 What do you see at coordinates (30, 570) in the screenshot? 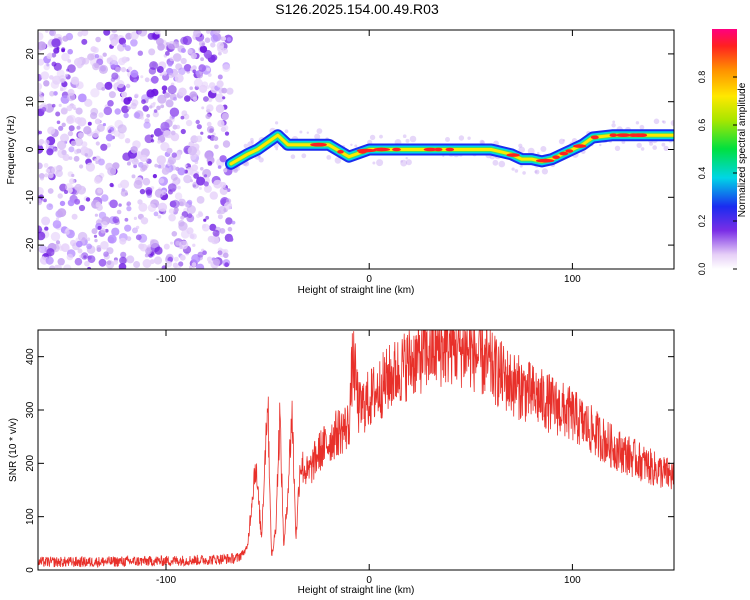
I see `y-tick-label: 0` at bounding box center [30, 570].